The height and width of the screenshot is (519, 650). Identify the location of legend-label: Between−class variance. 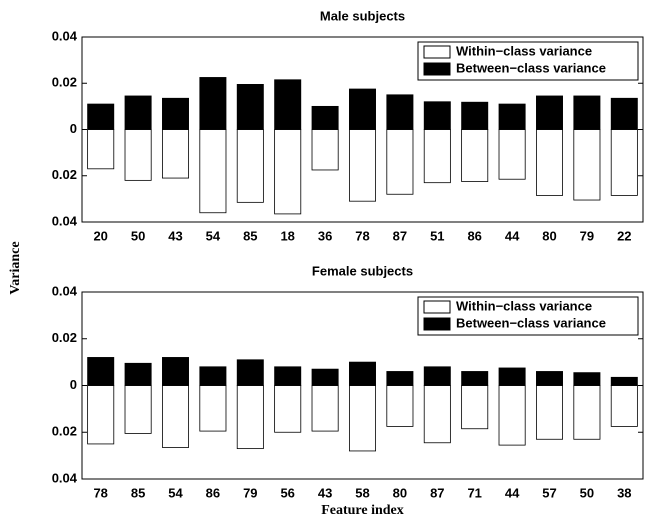
(531, 67).